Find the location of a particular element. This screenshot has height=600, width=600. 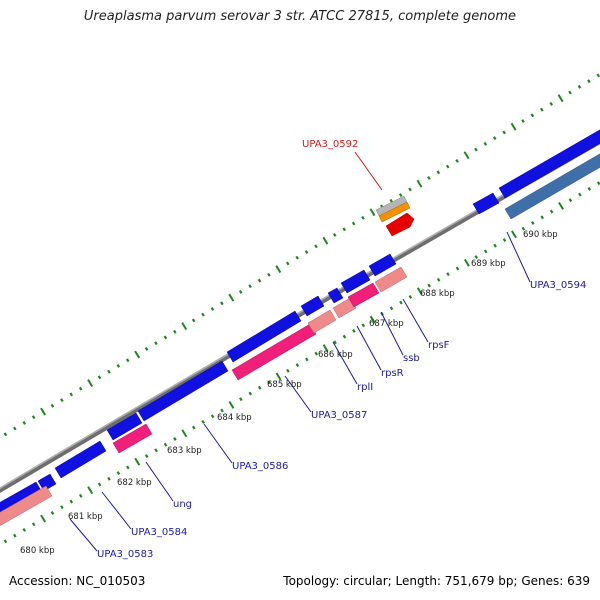

tick-label: 687 kbp is located at coordinates (386, 324).